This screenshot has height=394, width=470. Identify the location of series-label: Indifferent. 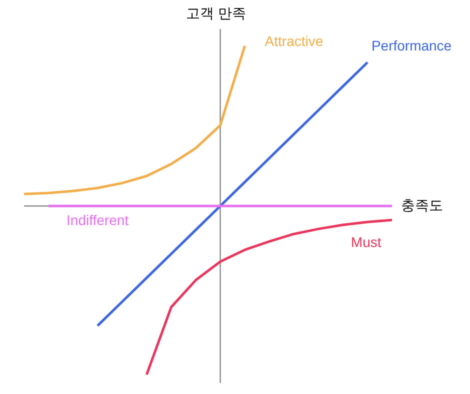
(97, 220).